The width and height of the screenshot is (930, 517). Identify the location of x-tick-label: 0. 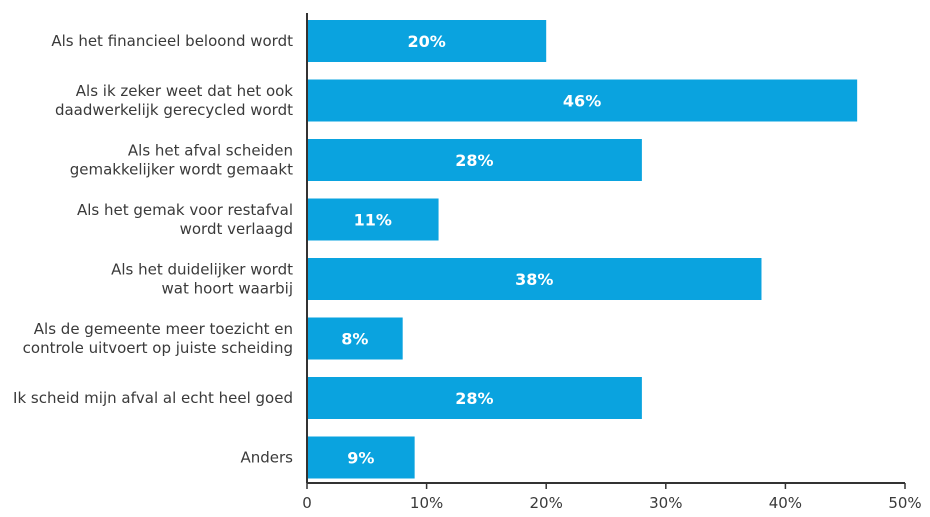
(307, 503).